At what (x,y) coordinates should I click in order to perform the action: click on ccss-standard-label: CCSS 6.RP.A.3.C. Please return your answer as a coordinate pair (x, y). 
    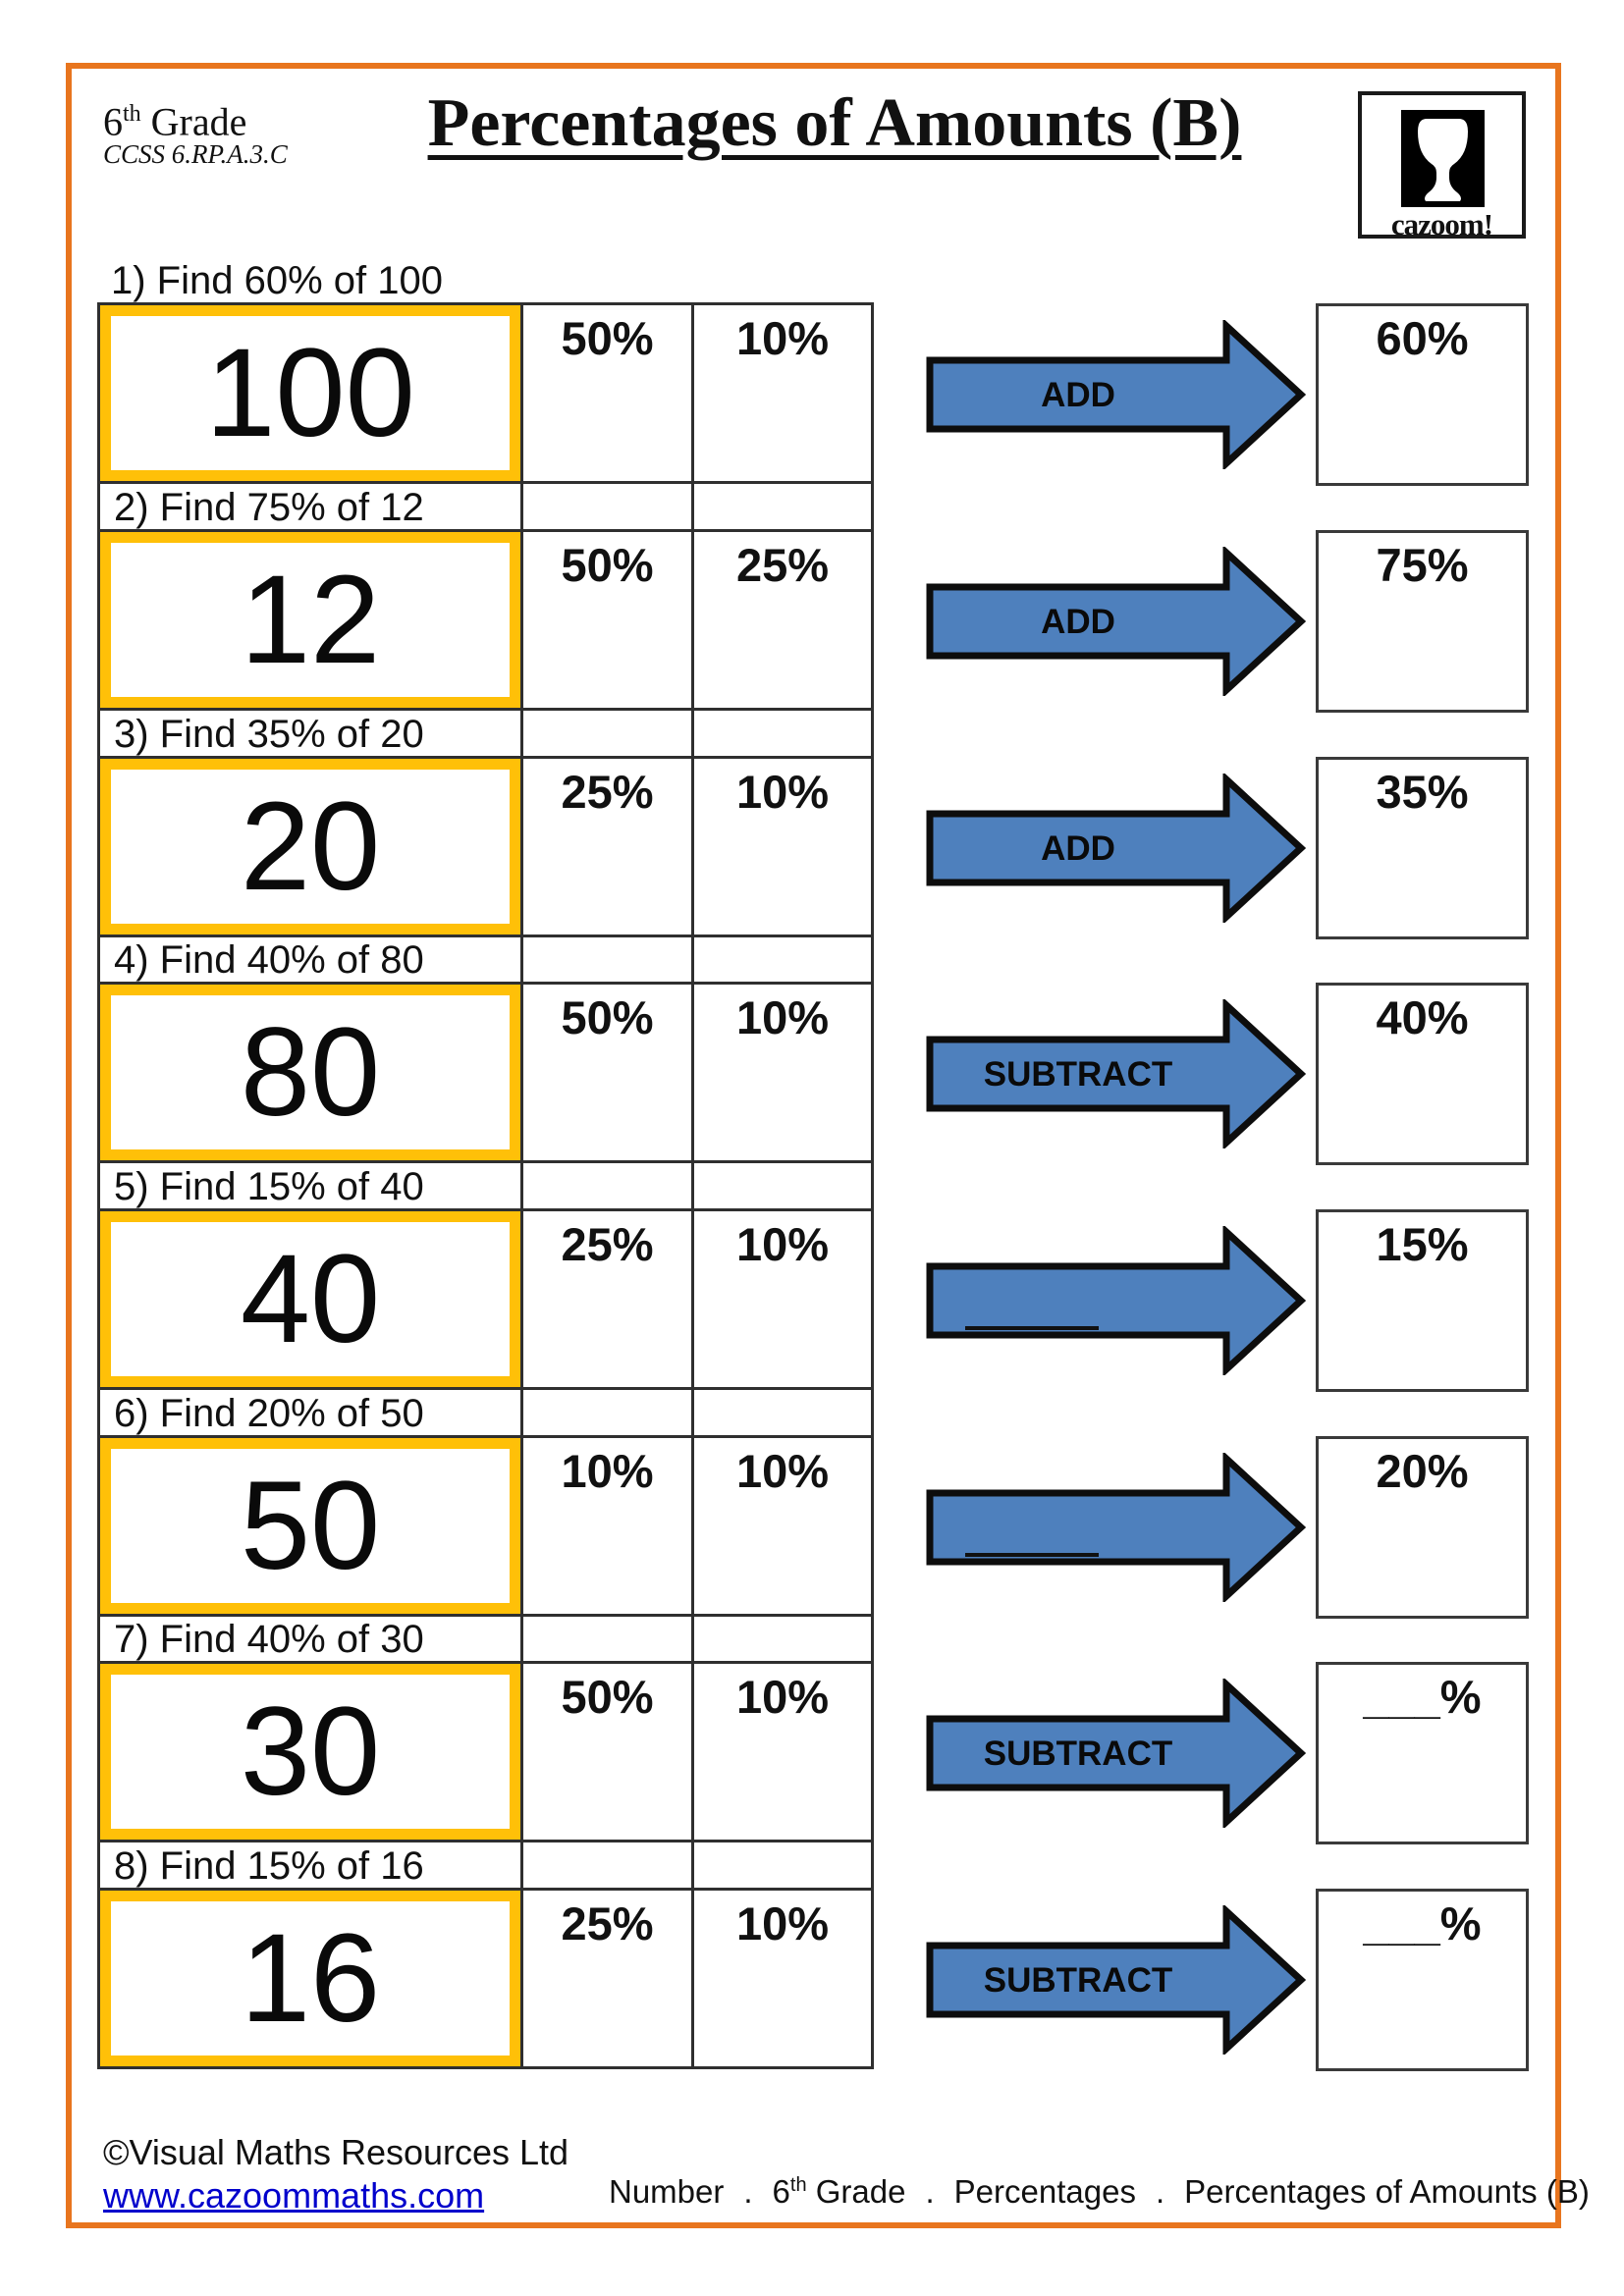
    Looking at the image, I should click on (195, 154).